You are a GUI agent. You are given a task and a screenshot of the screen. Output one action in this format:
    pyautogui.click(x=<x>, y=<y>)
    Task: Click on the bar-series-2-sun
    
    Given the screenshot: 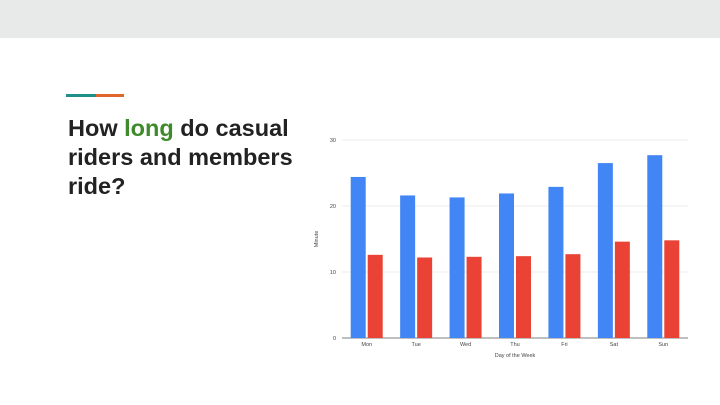 What is the action you would take?
    pyautogui.click(x=672, y=289)
    